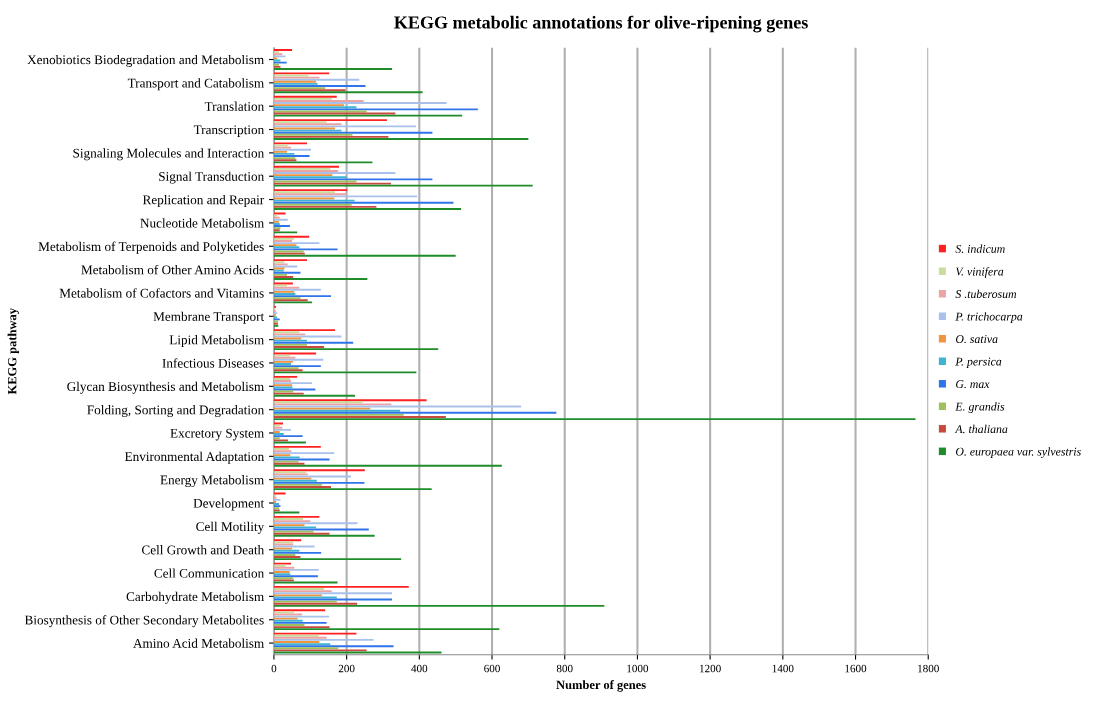  Describe the element at coordinates (710, 668) in the screenshot. I see `x-tick-label: 1200` at that location.